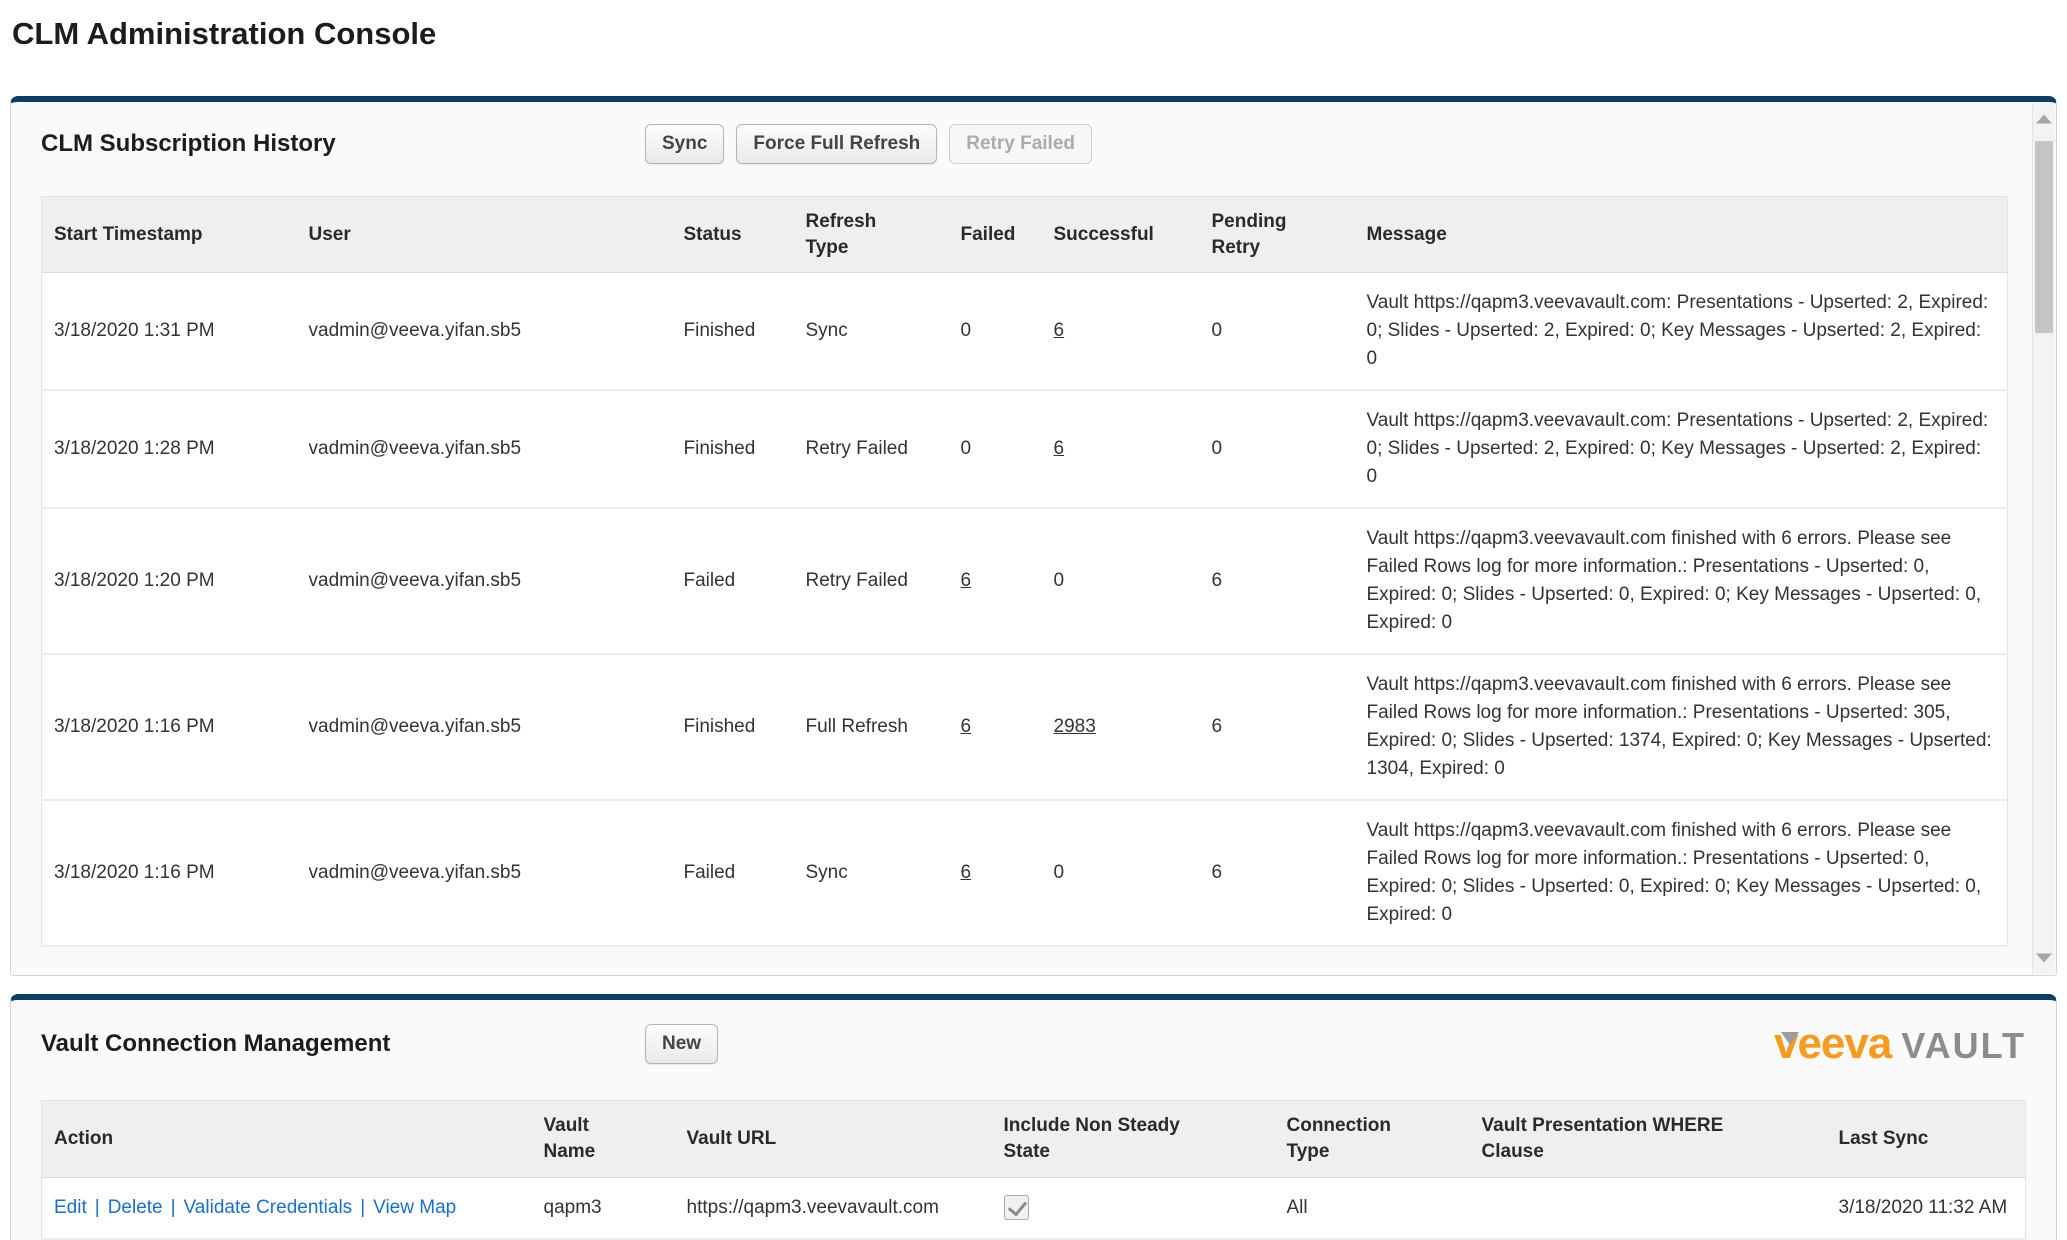 Image resolution: width=2067 pixels, height=1240 pixels. Describe the element at coordinates (1372, 1139) in the screenshot. I see `column-connection-type: Connection Type` at that location.